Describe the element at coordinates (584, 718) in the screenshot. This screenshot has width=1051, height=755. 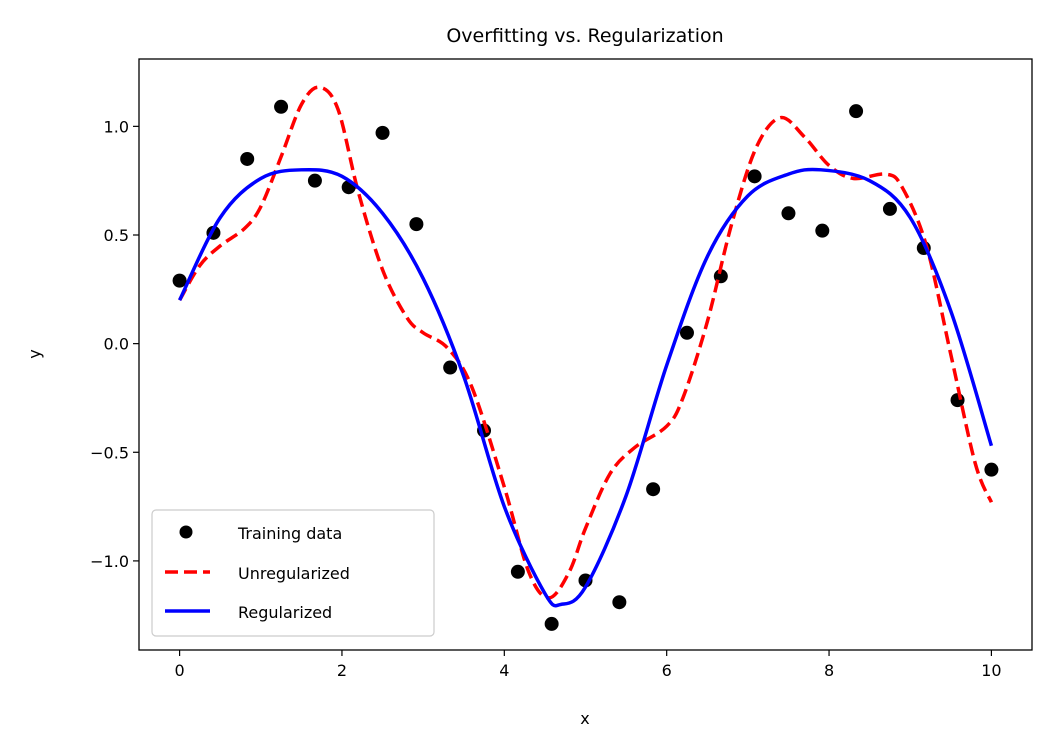
I see `x-axis-label: x` at that location.